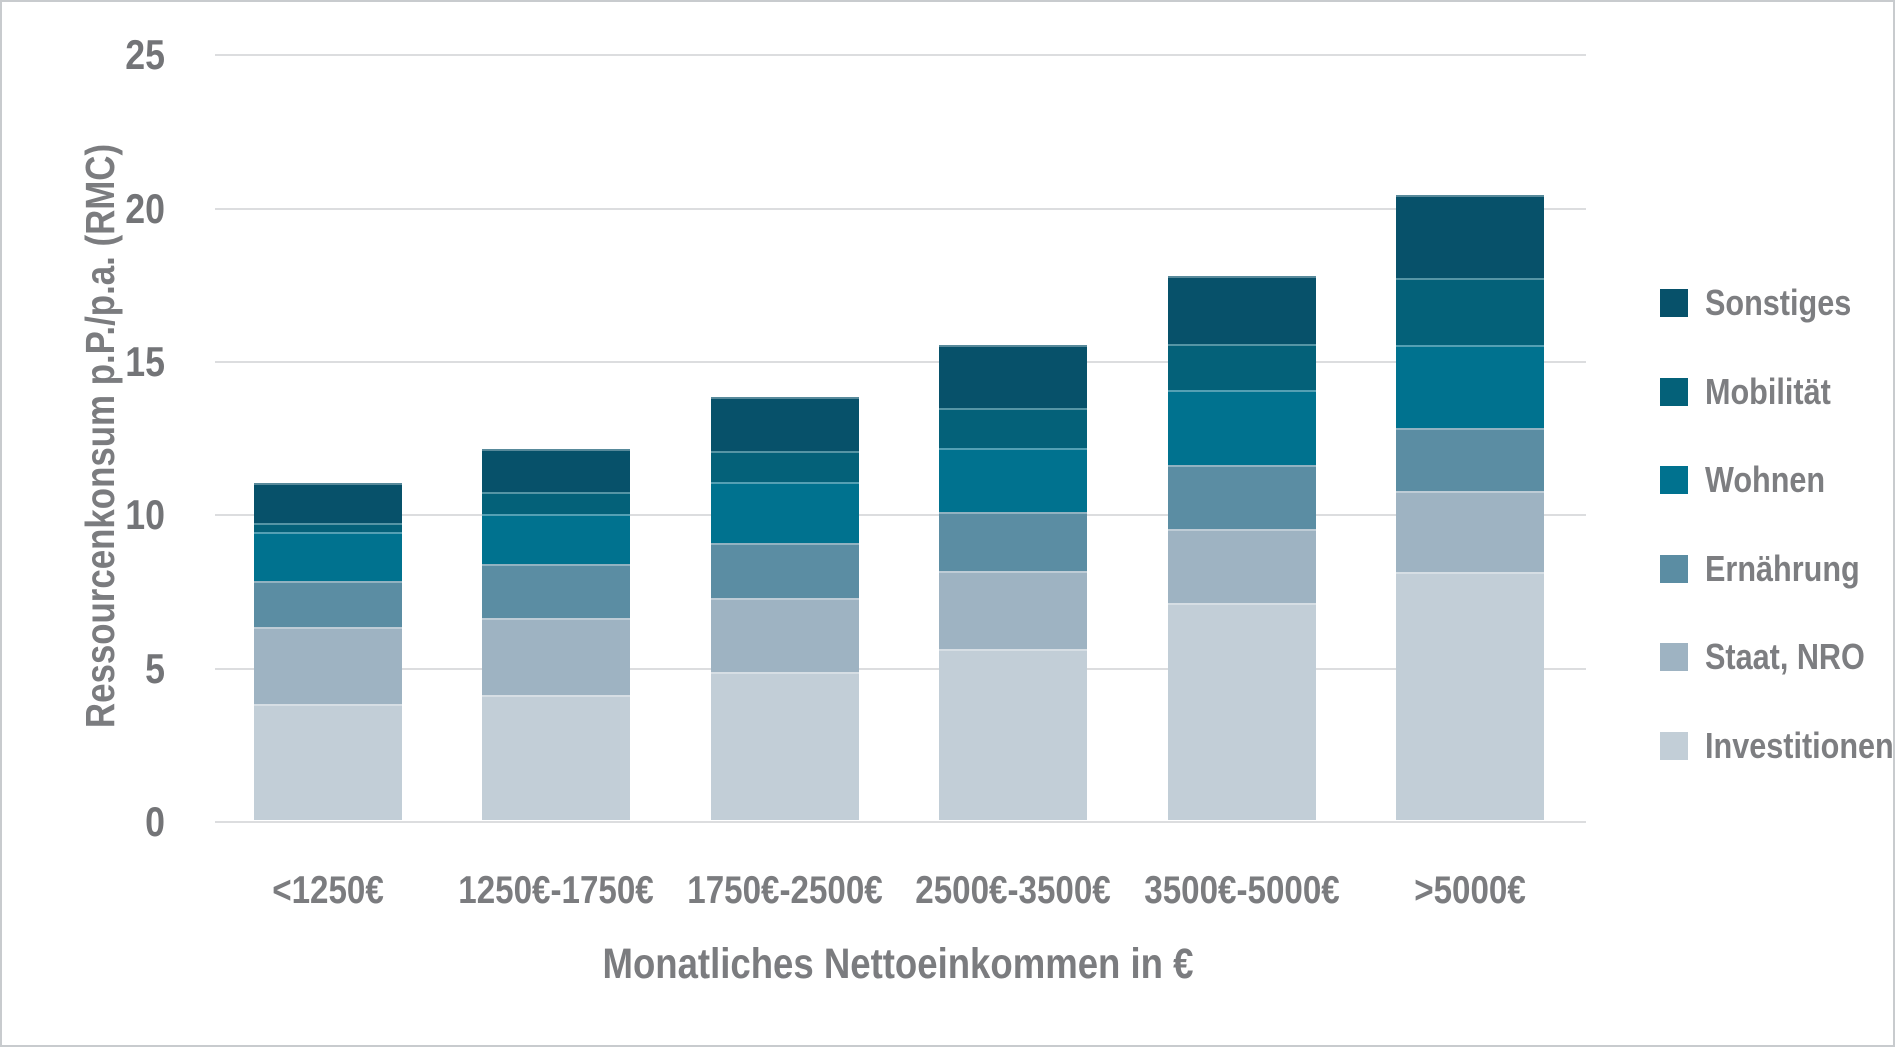 Image resolution: width=1895 pixels, height=1047 pixels. Describe the element at coordinates (1782, 568) in the screenshot. I see `legend-label-ernaehrung: Ernährung` at that location.